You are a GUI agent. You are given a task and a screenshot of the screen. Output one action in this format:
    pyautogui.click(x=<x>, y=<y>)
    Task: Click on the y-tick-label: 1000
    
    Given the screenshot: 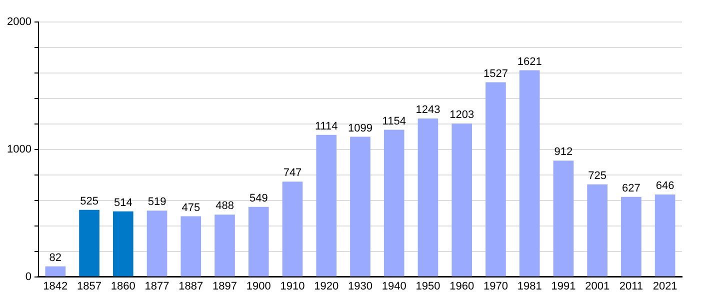 What is the action you would take?
    pyautogui.click(x=19, y=149)
    